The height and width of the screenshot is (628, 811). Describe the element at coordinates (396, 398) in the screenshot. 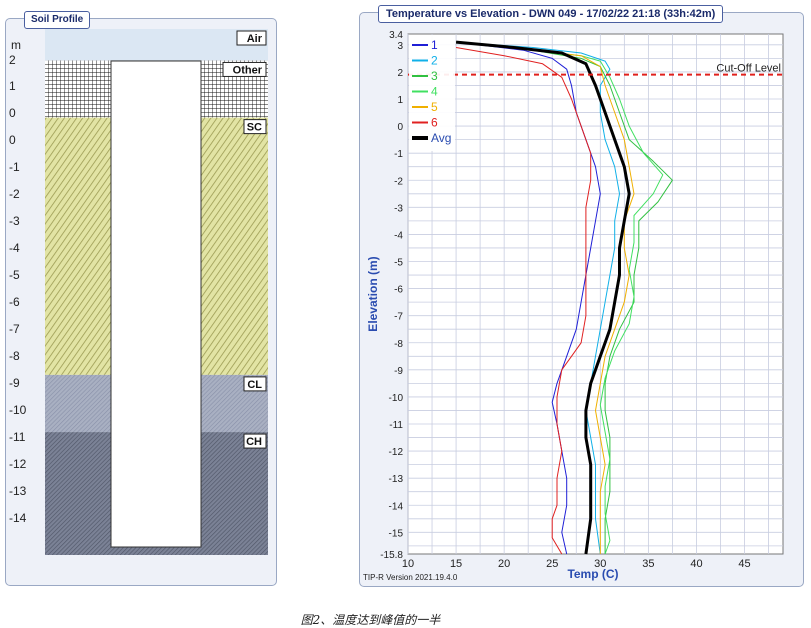

I see `y-tick-label: -10` at that location.